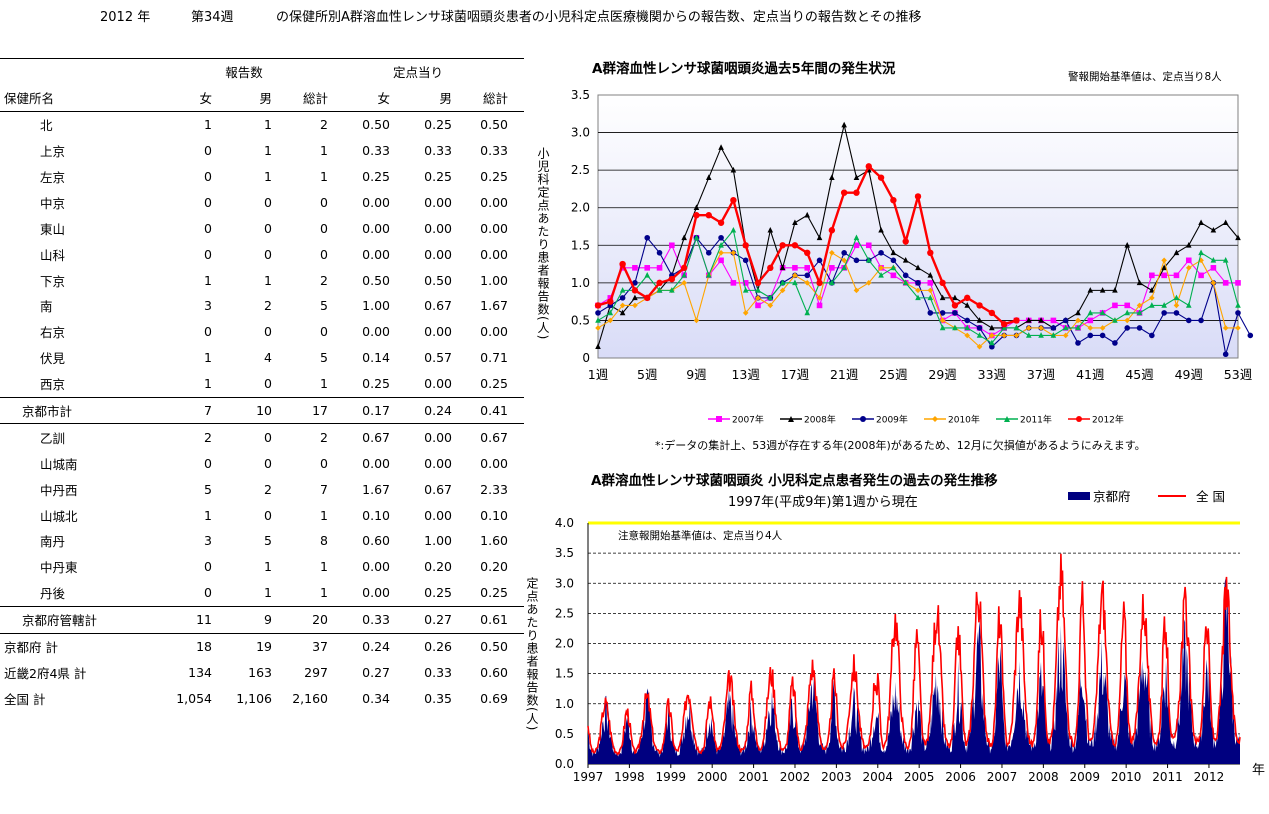  What do you see at coordinates (586, 358) in the screenshot?
I see `y-tick-label: 0` at bounding box center [586, 358].